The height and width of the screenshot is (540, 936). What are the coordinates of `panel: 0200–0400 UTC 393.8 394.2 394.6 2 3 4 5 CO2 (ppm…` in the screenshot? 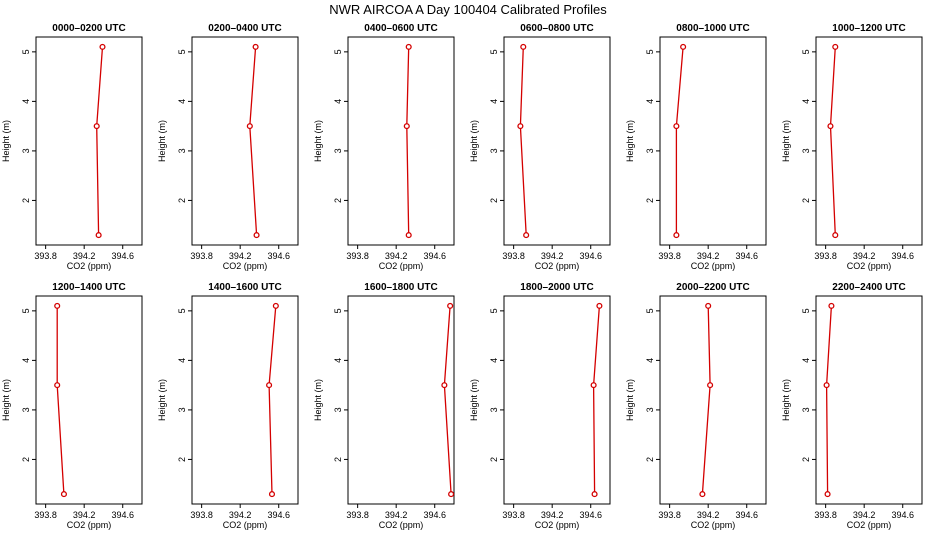 It's located at (228, 147).